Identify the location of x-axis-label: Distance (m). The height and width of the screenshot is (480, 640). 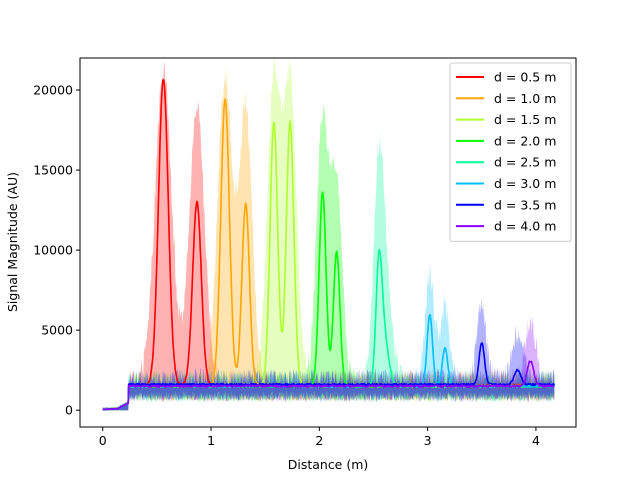
(328, 464).